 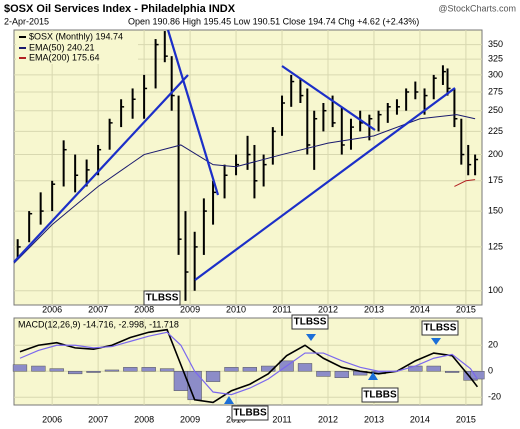 What do you see at coordinates (495, 110) in the screenshot?
I see `y-tick-label: 250` at bounding box center [495, 110].